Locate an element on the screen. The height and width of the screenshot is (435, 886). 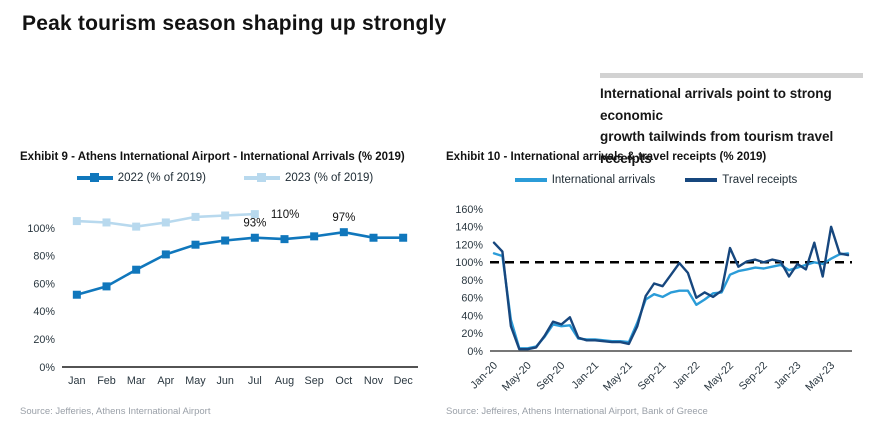
legend-label-2023: 2023 (% of 2019) is located at coordinates (329, 178).